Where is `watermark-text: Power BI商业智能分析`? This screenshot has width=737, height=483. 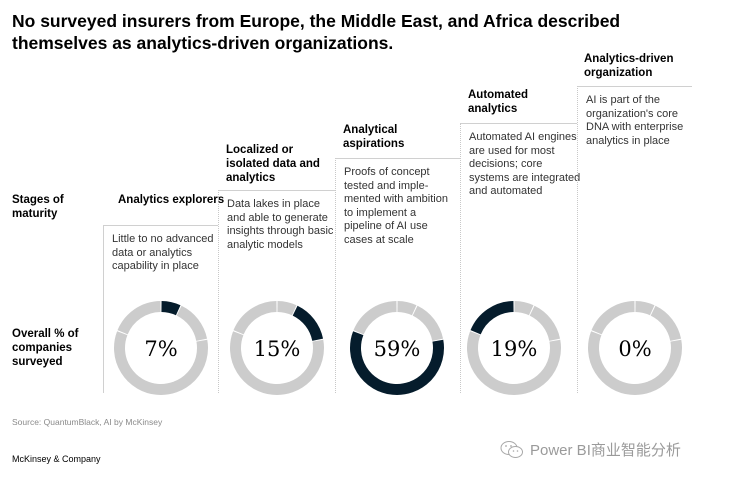
watermark-text: Power BI商业智能分析 is located at coordinates (605, 450).